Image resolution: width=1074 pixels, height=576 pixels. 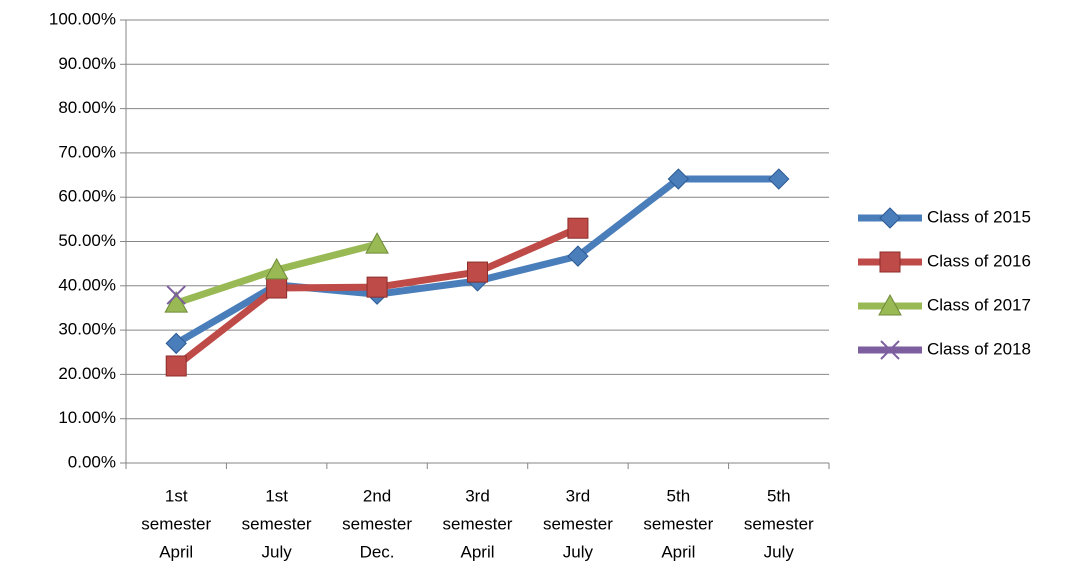 I want to click on y-tick-label: 60.00%, so click(x=87, y=196).